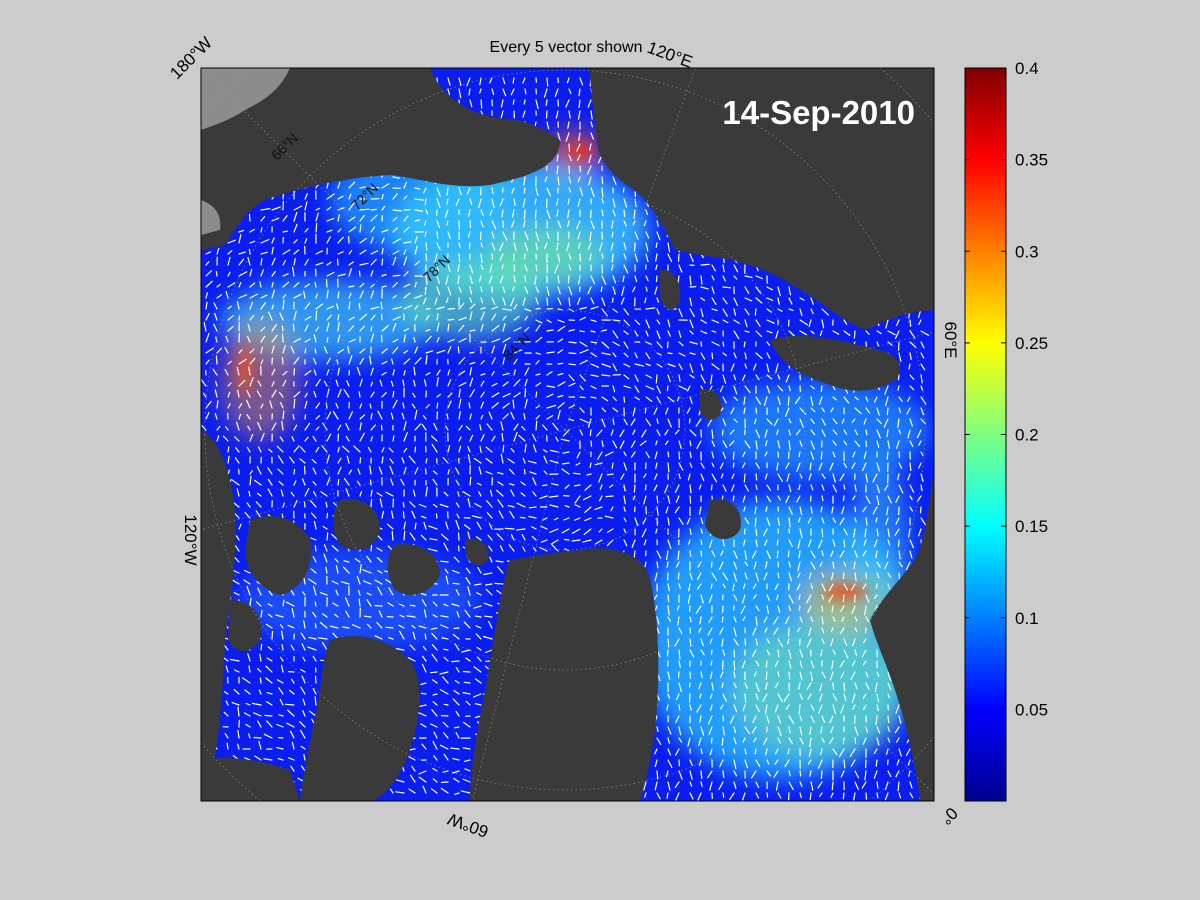 The width and height of the screenshot is (1200, 900). I want to click on colorbar-tick-label: 0.1, so click(1027, 618).